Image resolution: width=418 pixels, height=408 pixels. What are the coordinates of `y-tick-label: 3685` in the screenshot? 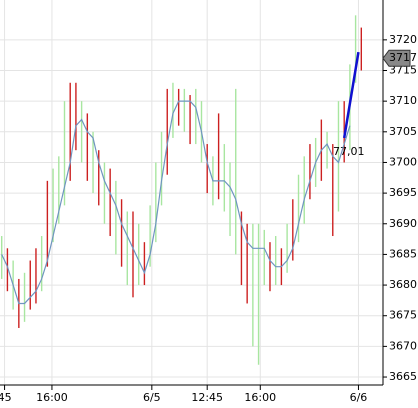 It's located at (403, 253).